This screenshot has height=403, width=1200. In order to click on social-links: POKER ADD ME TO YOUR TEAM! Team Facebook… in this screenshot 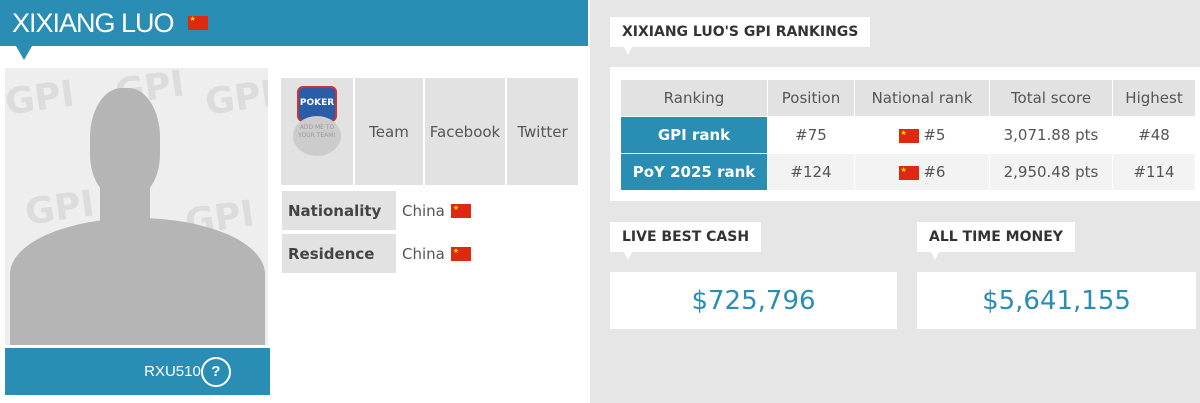, I will do `click(429, 131)`.